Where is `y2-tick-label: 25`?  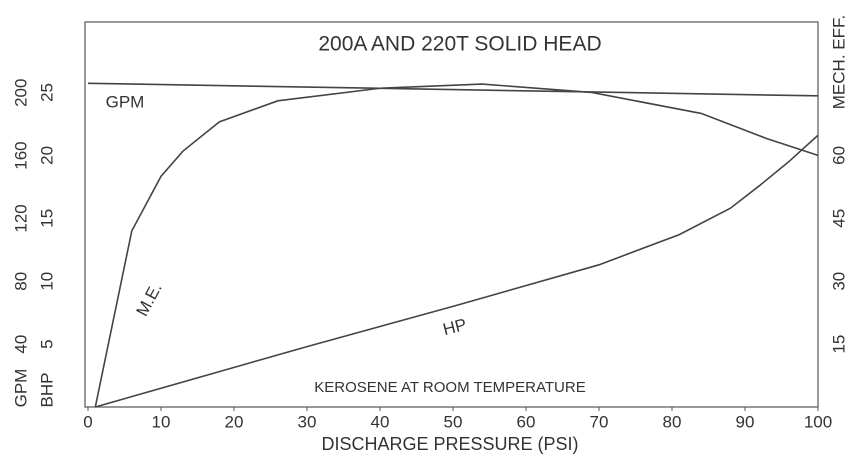 y2-tick-label: 25 is located at coordinates (46, 92).